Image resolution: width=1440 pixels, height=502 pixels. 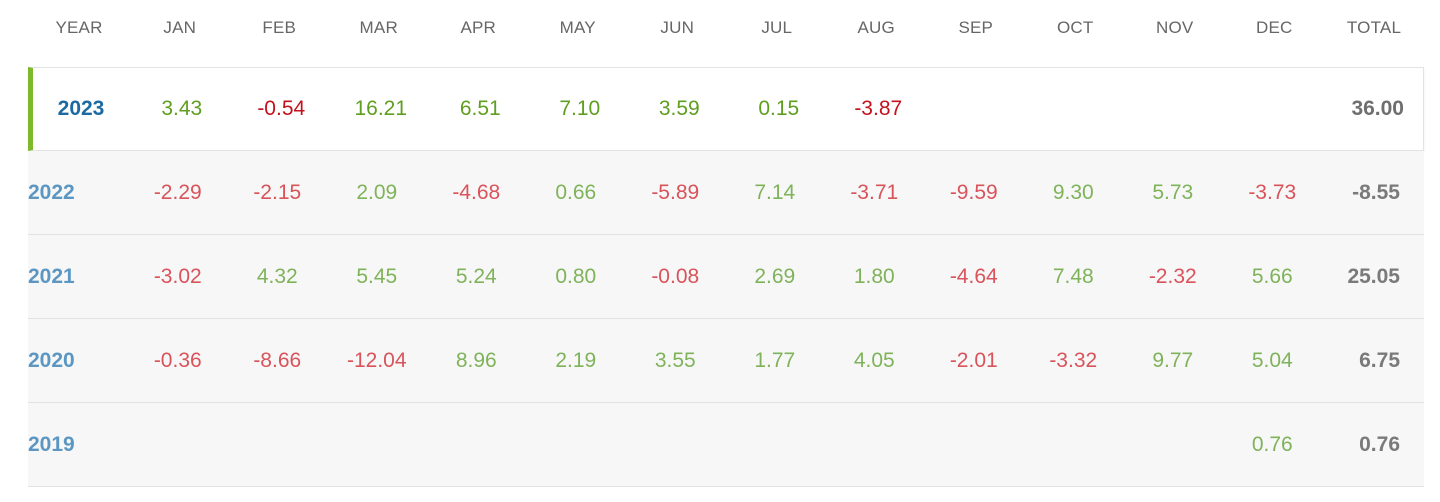 What do you see at coordinates (182, 108) in the screenshot?
I see `month-value: 3.43` at bounding box center [182, 108].